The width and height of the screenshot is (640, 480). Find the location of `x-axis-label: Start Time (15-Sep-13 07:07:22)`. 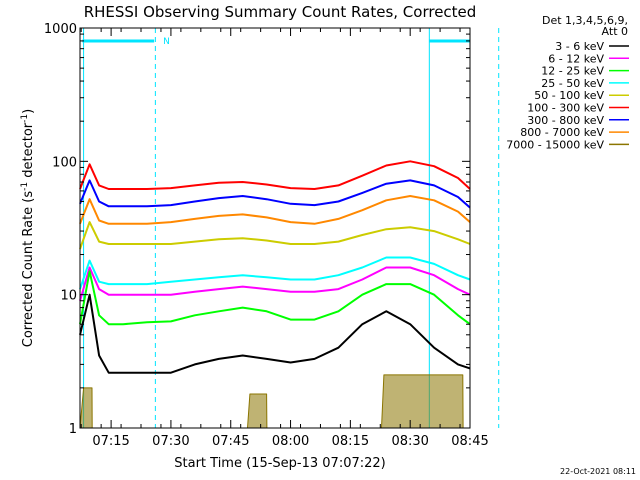

x-axis-label: Start Time (15-Sep-13 07:07:22) is located at coordinates (279, 463).